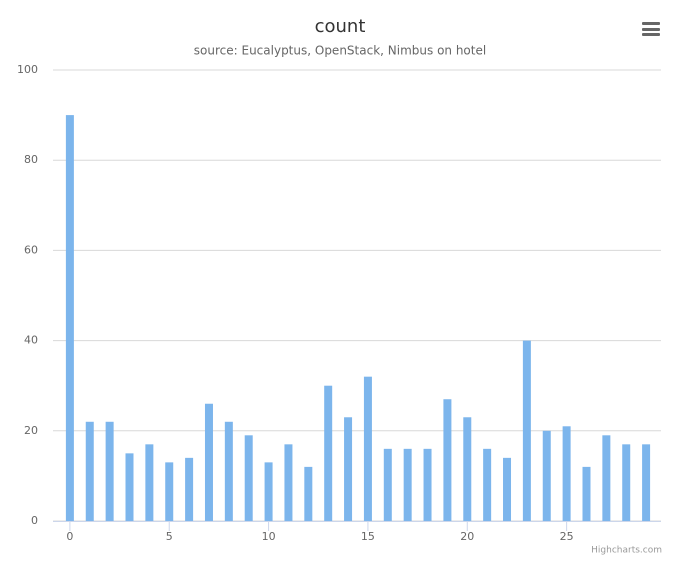  I want to click on menu-button, so click(651, 29).